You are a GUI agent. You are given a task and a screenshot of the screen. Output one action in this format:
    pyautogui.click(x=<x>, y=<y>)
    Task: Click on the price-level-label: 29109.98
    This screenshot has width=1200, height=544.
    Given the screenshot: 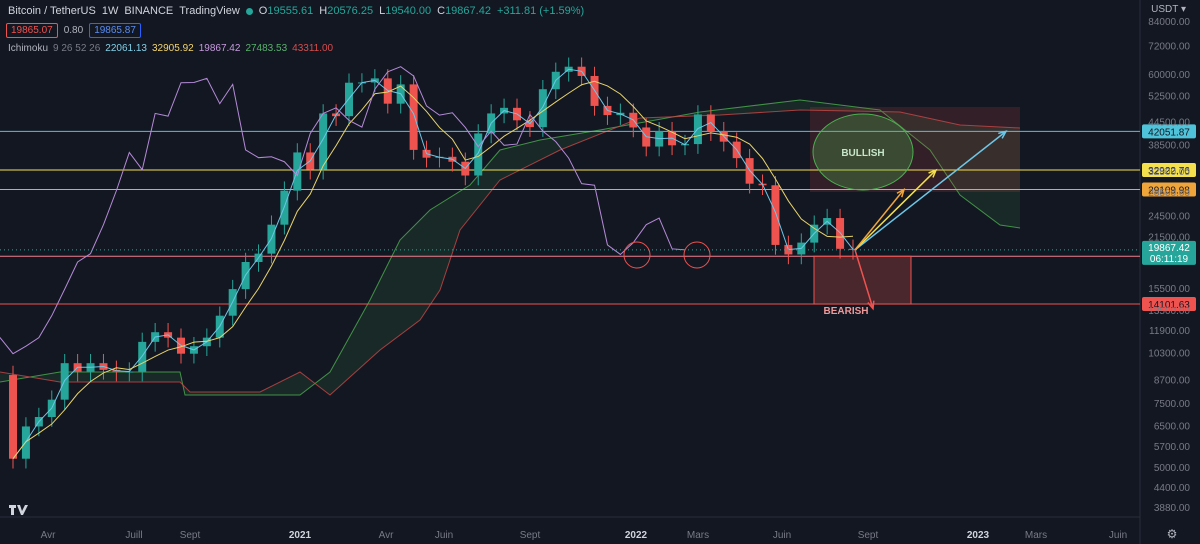 What is the action you would take?
    pyautogui.click(x=1169, y=190)
    